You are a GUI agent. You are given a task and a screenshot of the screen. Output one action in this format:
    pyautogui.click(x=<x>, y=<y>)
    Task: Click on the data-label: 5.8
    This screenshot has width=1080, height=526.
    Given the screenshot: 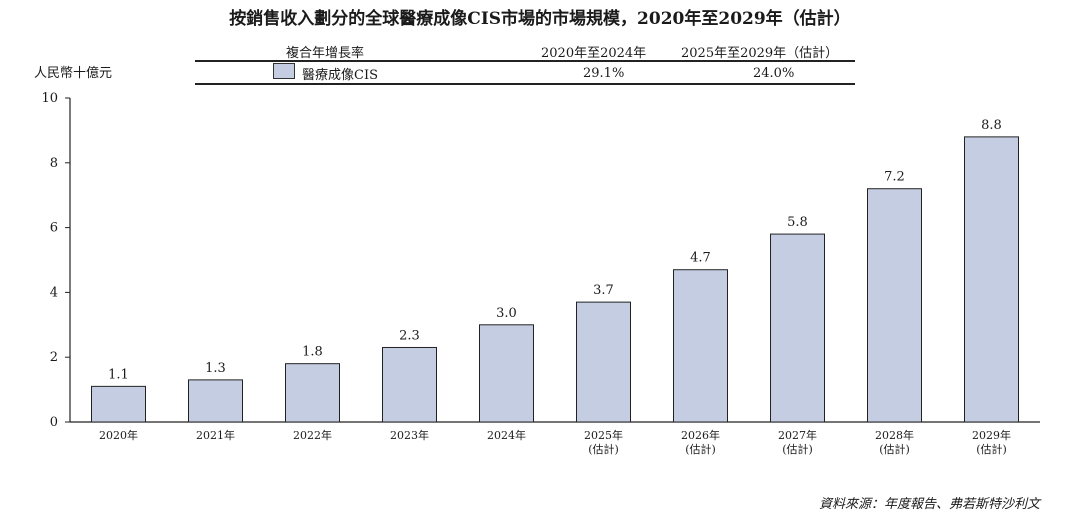 What is the action you would take?
    pyautogui.click(x=797, y=222)
    